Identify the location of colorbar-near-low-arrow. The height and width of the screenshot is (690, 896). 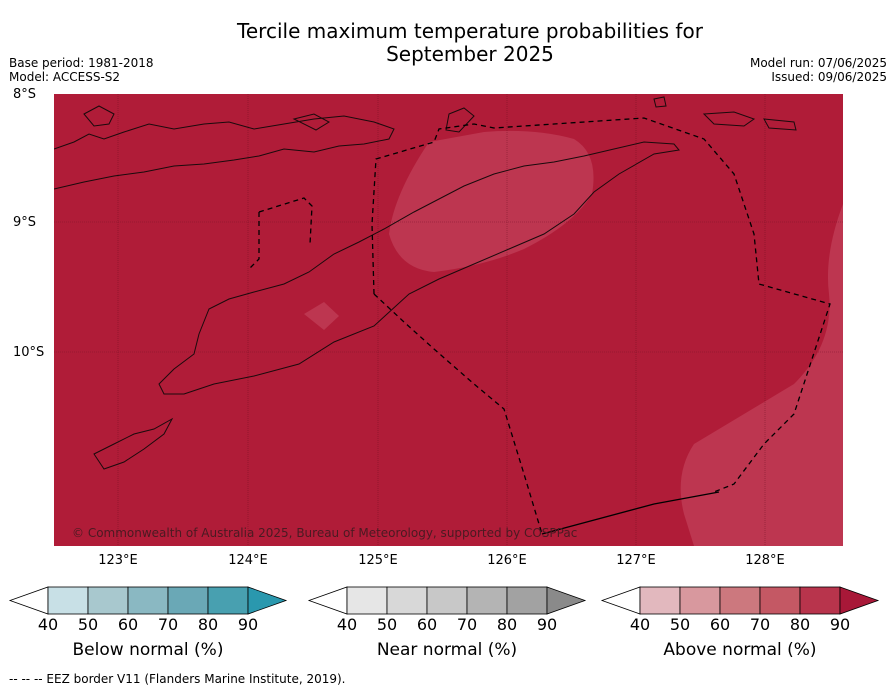
(327, 600).